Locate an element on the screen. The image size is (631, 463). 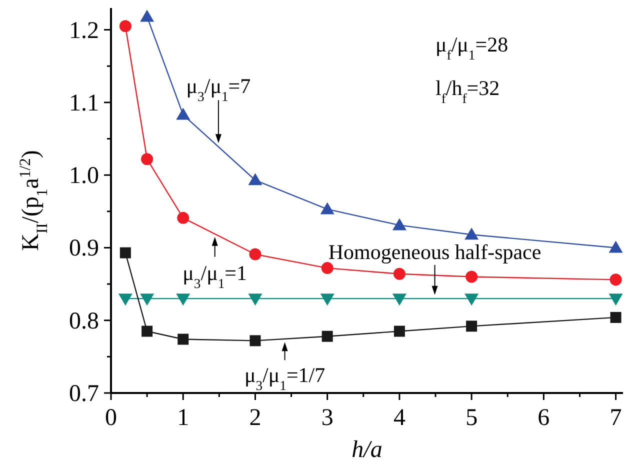
annotation: μ$_{3}$/μ$_{1}$=7 is located at coordinates (218, 89).